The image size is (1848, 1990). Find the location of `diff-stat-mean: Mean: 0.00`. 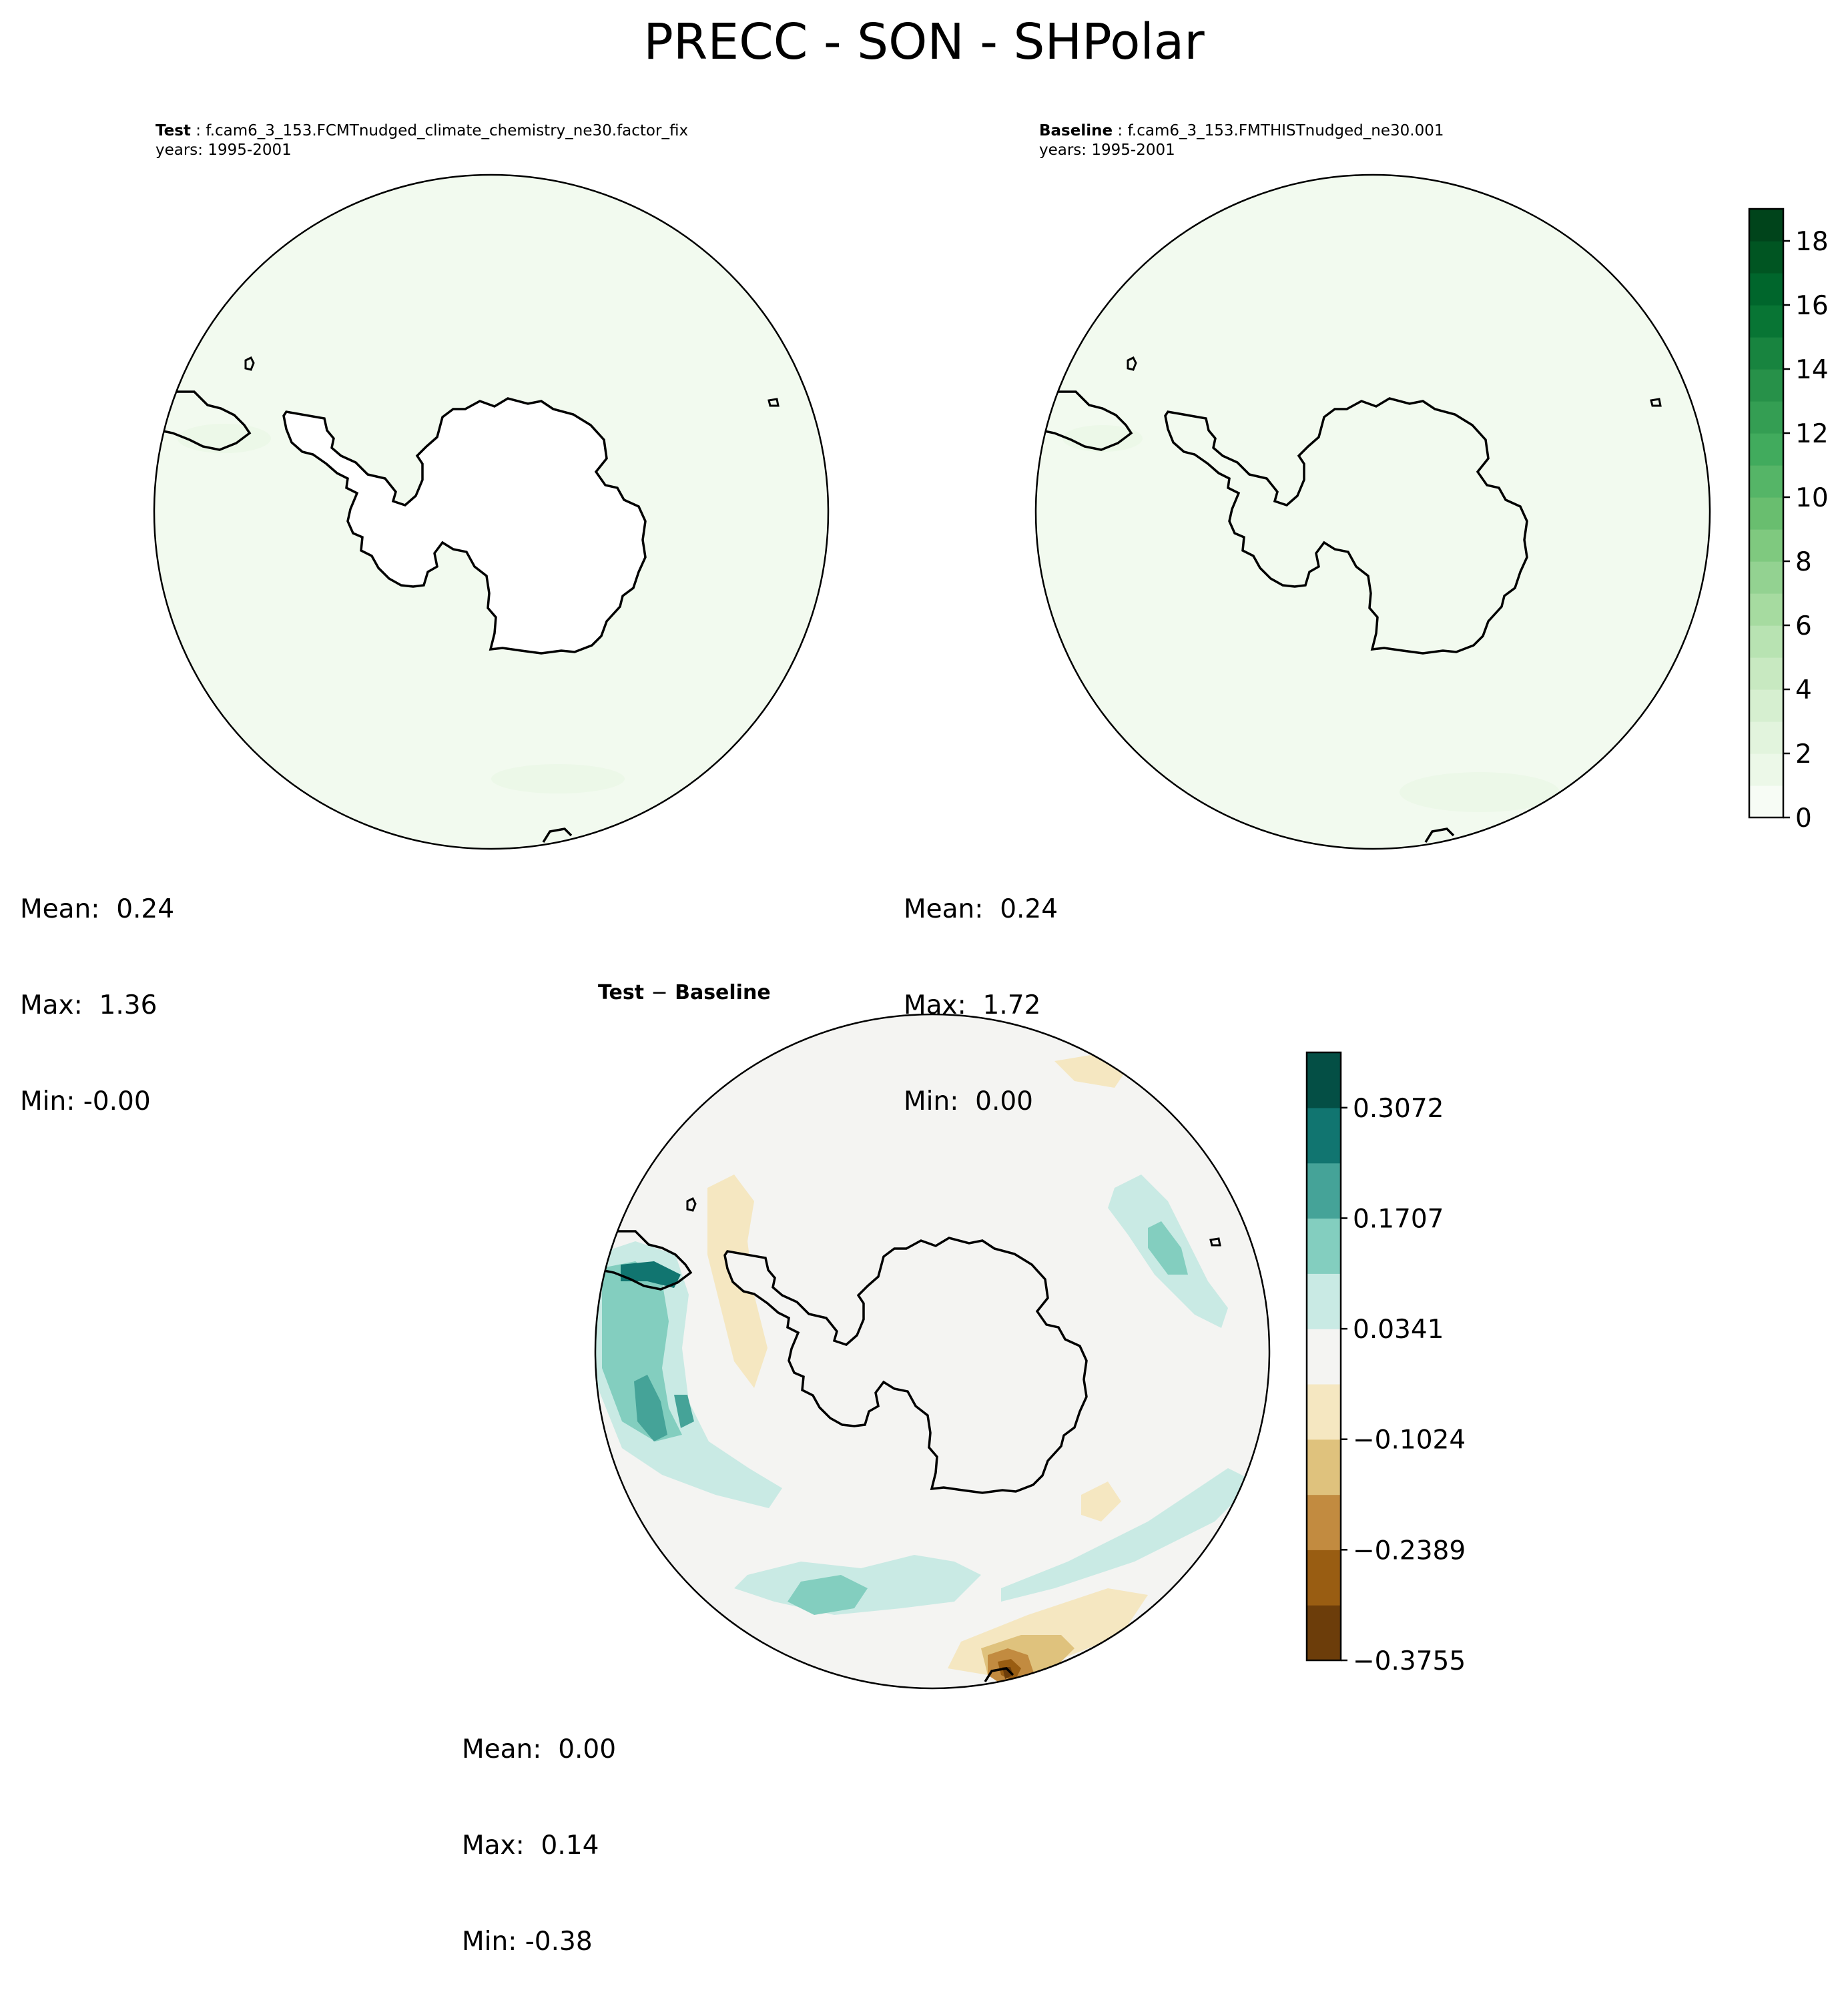

diff-stat-mean: Mean: 0.00 is located at coordinates (539, 1749).